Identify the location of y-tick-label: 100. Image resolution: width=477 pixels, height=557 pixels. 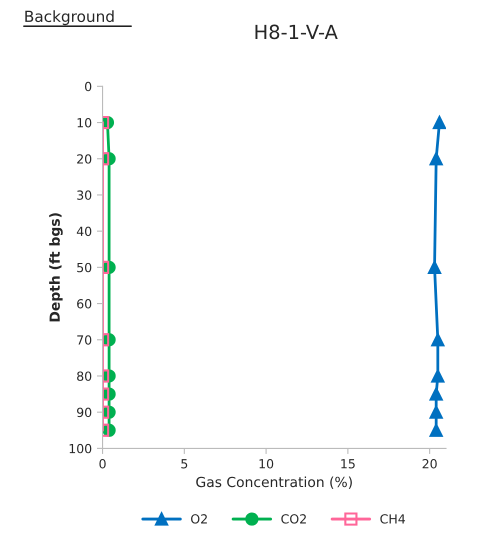
(81, 449).